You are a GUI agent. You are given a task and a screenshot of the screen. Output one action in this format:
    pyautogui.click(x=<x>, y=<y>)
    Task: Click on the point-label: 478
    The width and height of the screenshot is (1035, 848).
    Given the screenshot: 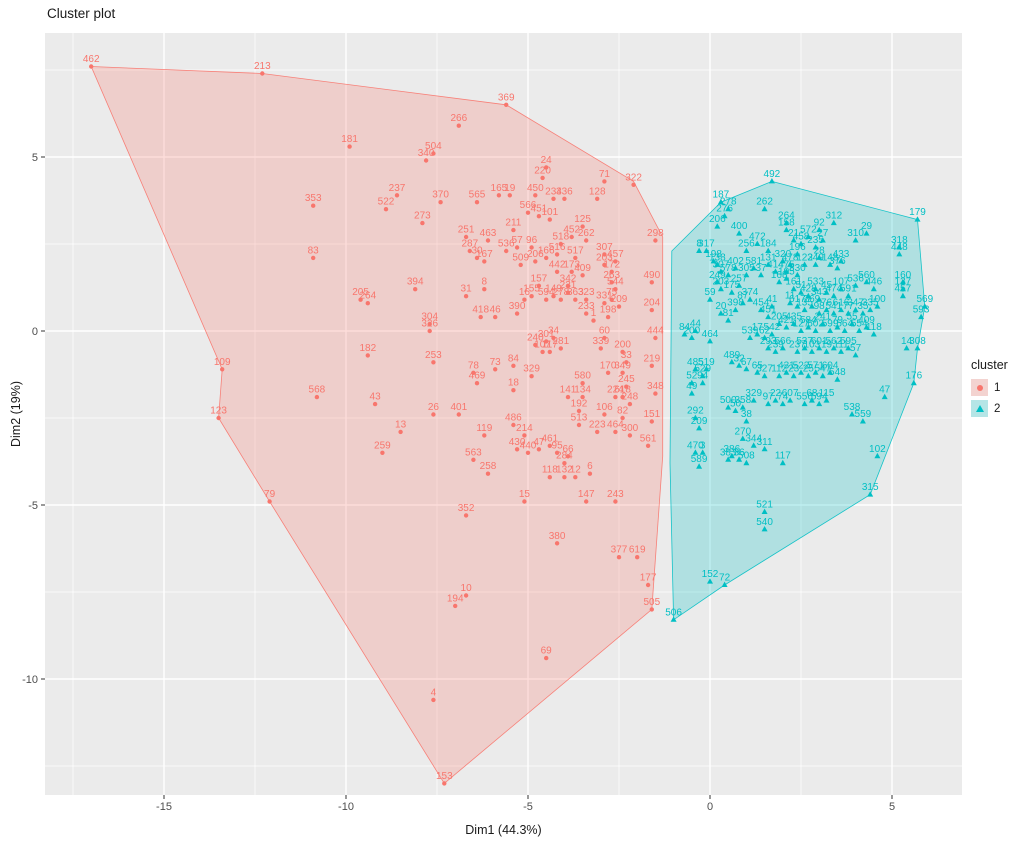 What is the action you would take?
    pyautogui.click(x=790, y=257)
    